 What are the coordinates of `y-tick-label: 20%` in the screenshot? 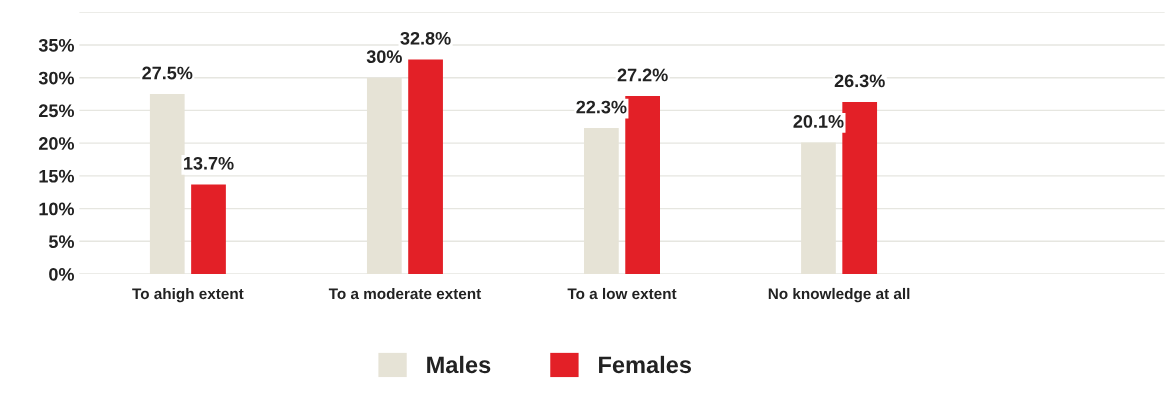 It's located at (56, 143).